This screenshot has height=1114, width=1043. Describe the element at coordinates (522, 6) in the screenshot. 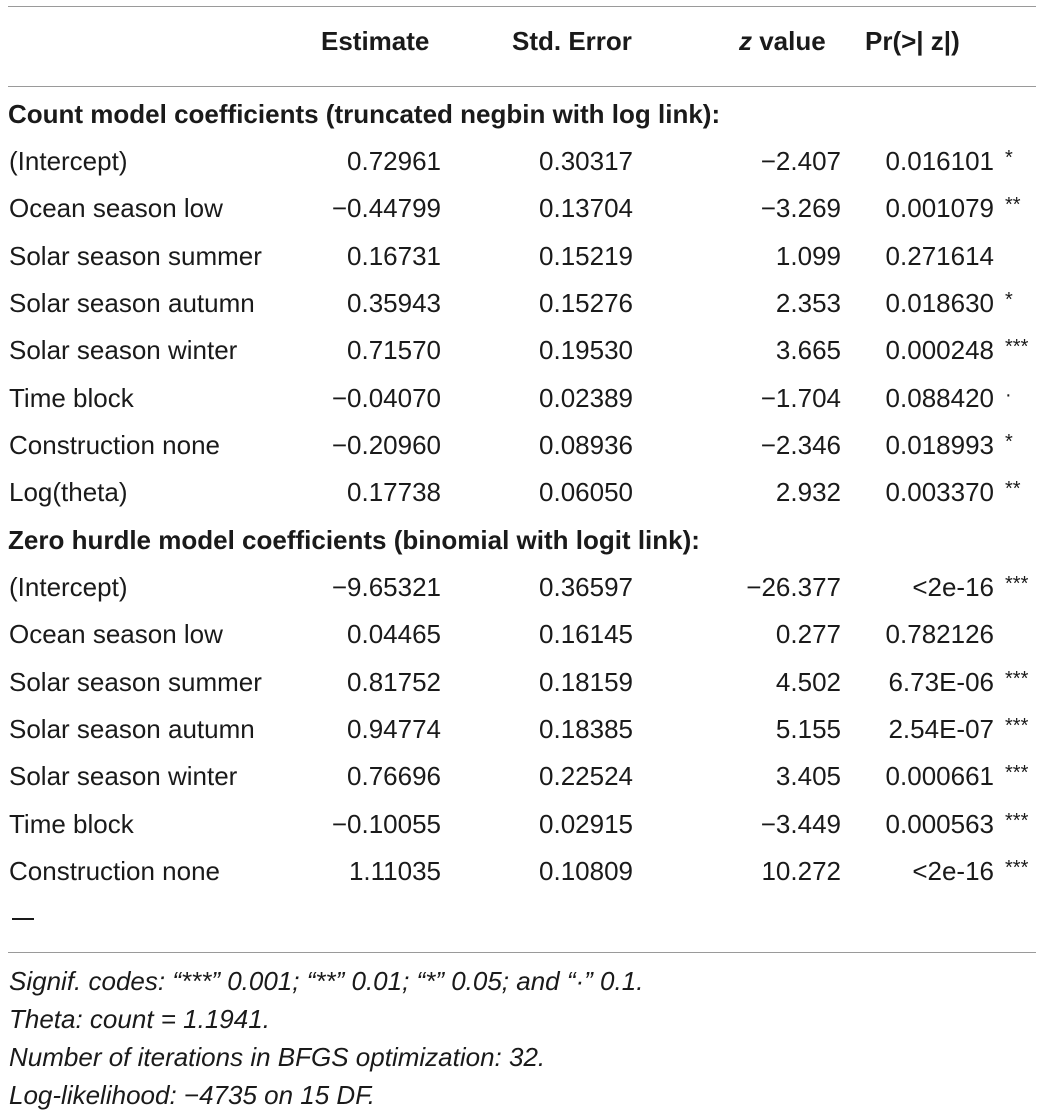

I see `top-rule` at that location.